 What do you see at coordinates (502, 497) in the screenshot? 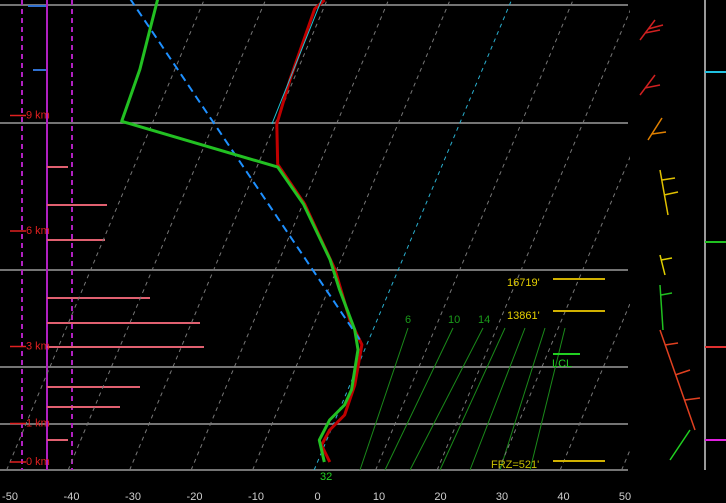
I see `x-tick-label: 30` at bounding box center [502, 497].